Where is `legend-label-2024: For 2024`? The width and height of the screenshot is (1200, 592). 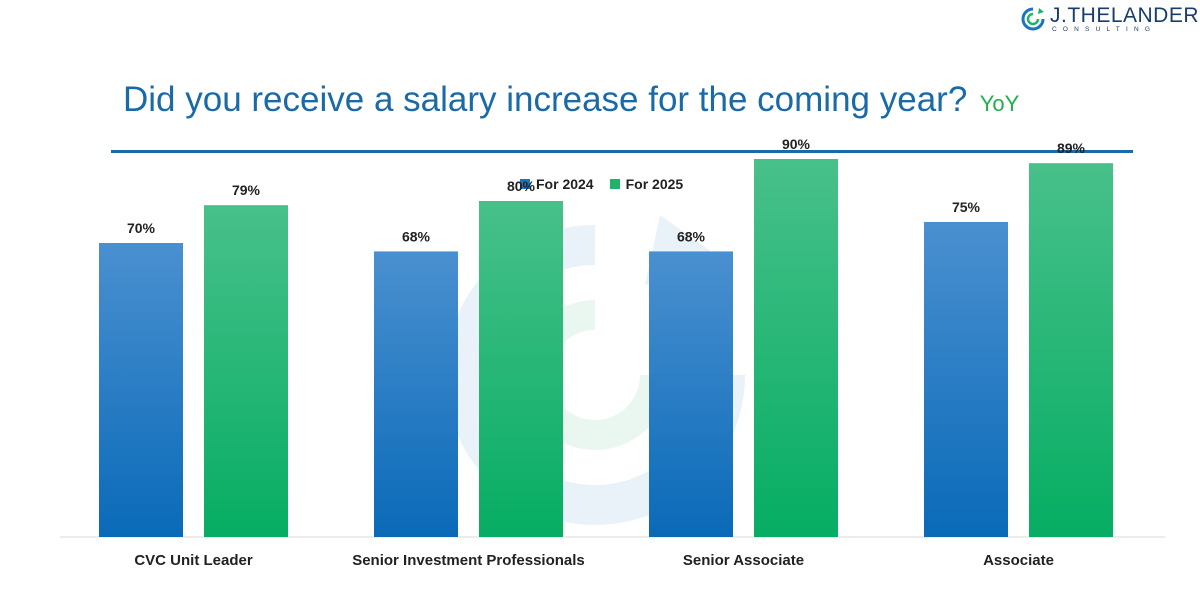
legend-label-2024: For 2024 is located at coordinates (565, 184).